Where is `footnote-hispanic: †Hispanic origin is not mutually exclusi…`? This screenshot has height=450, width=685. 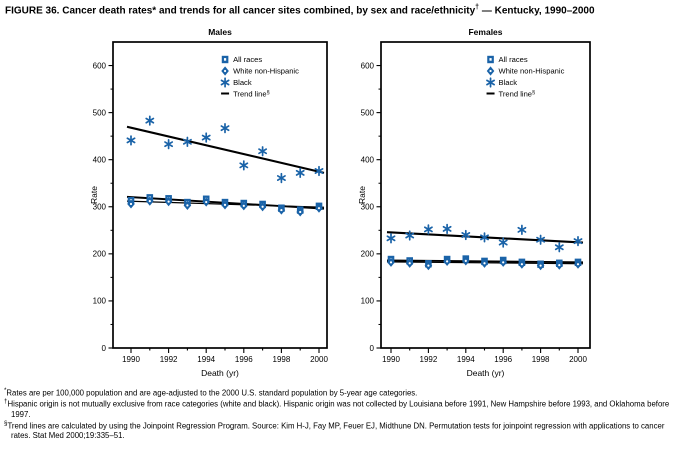 footnote-hispanic: †Hispanic origin is not mutually exclusi… is located at coordinates (343, 408).